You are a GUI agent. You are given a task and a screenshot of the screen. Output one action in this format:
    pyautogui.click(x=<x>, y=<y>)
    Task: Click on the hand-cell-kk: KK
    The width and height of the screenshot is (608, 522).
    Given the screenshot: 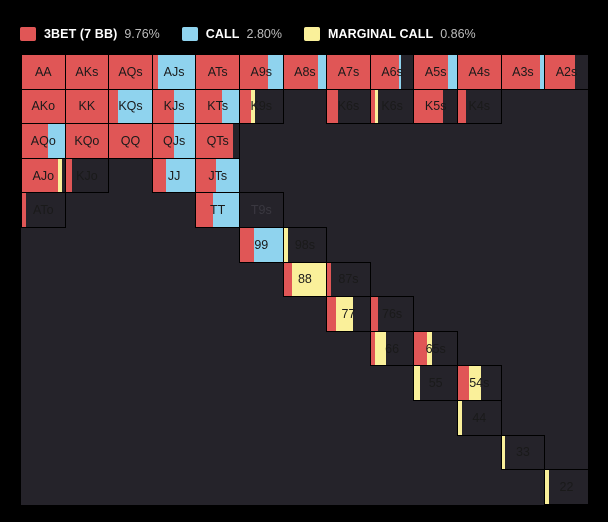 What is the action you would take?
    pyautogui.click(x=87, y=106)
    